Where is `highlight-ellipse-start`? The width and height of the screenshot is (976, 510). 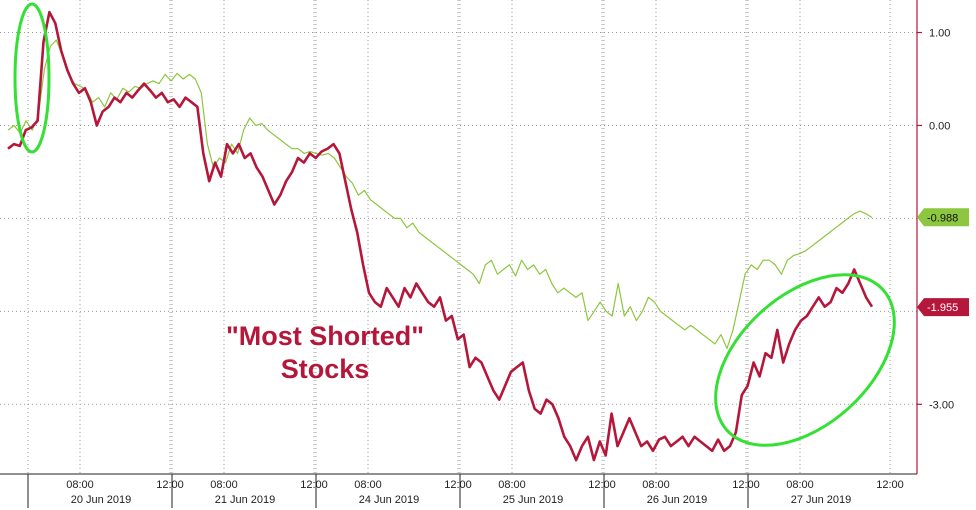
highlight-ellipse-start is located at coordinates (32, 78).